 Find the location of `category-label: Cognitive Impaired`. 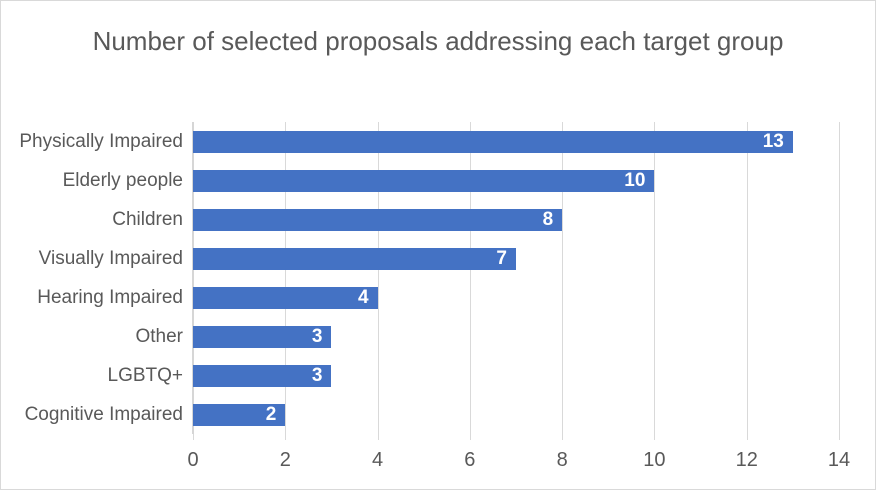

category-label: Cognitive Impaired is located at coordinates (103, 414).